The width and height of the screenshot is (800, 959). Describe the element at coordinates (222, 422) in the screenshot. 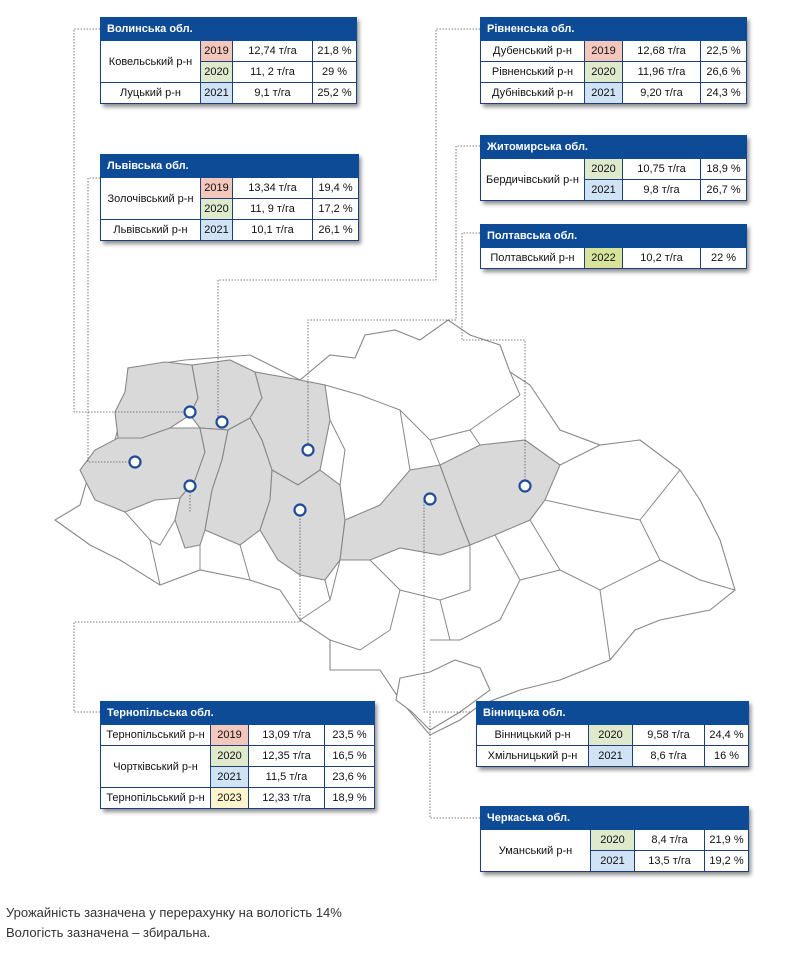

I see `marker-dubno` at that location.